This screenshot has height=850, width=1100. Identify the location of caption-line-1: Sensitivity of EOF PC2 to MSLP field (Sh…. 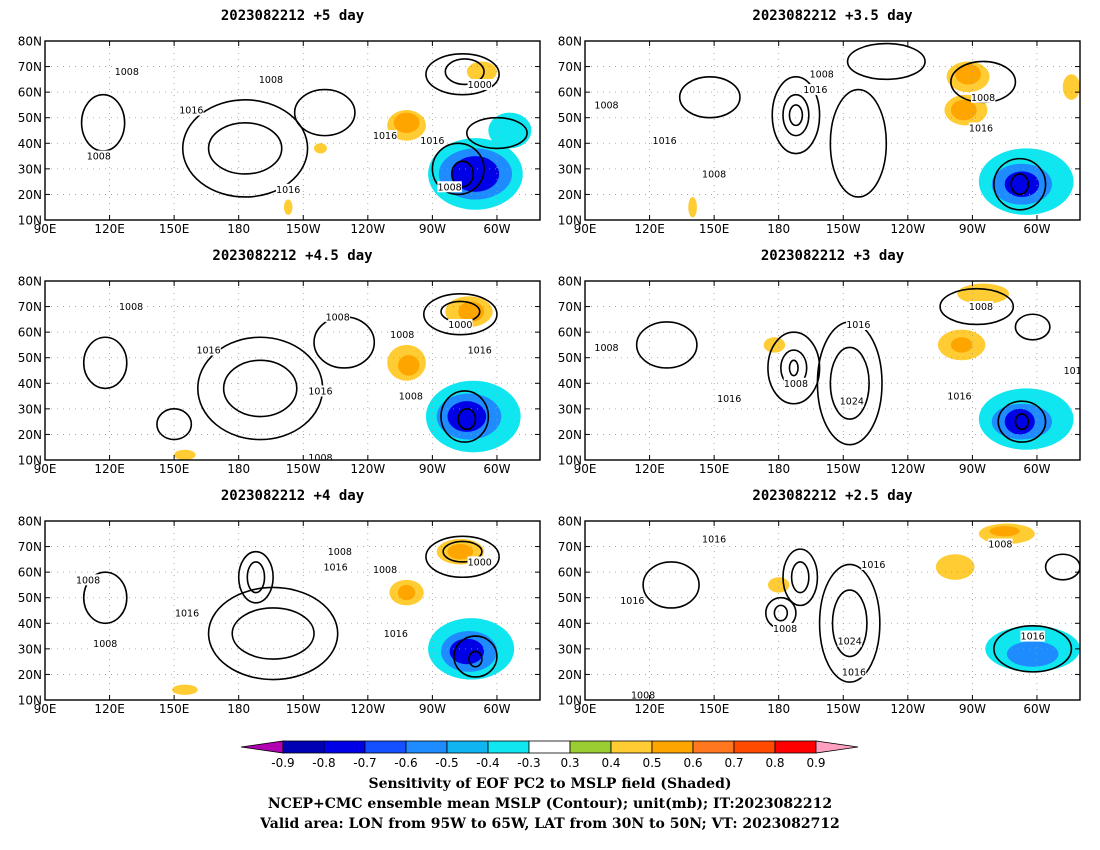
(550, 784).